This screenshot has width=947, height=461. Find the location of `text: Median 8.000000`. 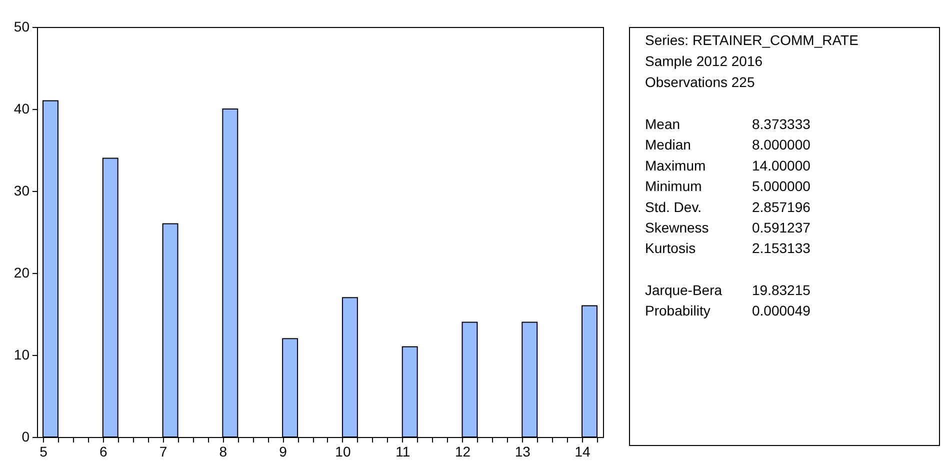

text: Median 8.000000 is located at coordinates (727, 144).